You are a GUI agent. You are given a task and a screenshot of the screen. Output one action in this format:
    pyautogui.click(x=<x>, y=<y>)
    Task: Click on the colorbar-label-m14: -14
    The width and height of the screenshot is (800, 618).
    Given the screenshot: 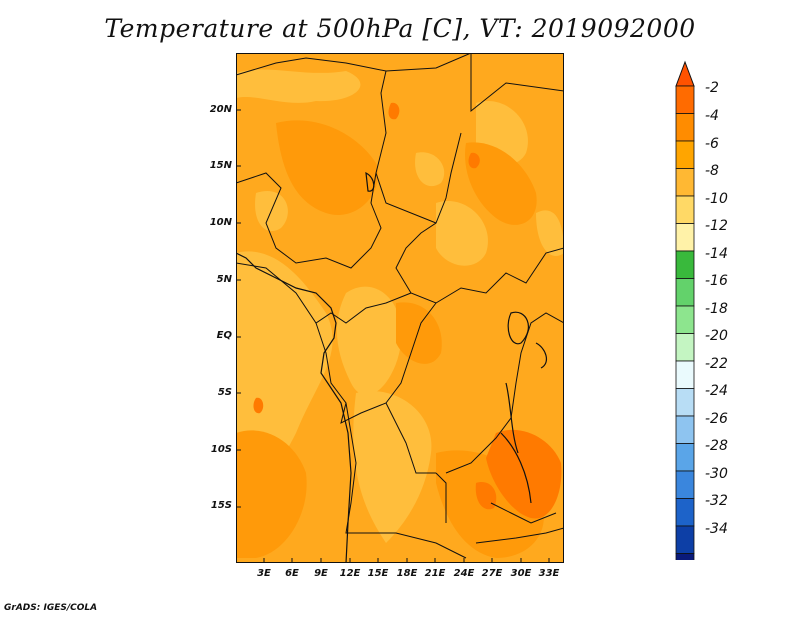 What is the action you would take?
    pyautogui.click(x=716, y=254)
    